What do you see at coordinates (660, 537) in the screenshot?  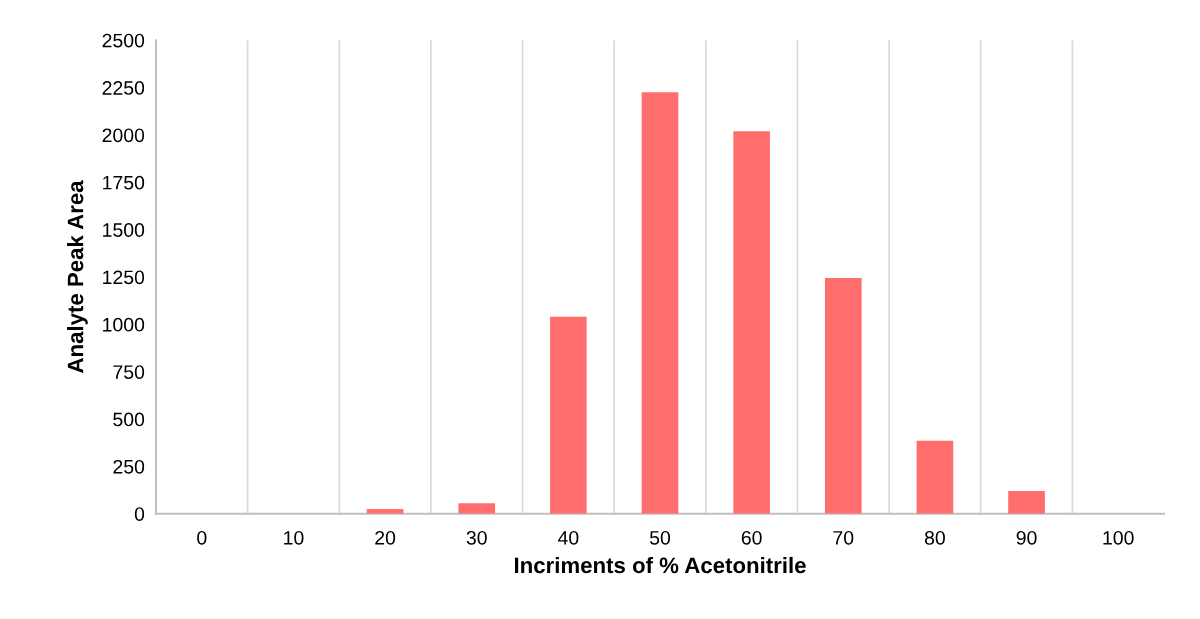 I see `x-tick-label: 50` at bounding box center [660, 537].